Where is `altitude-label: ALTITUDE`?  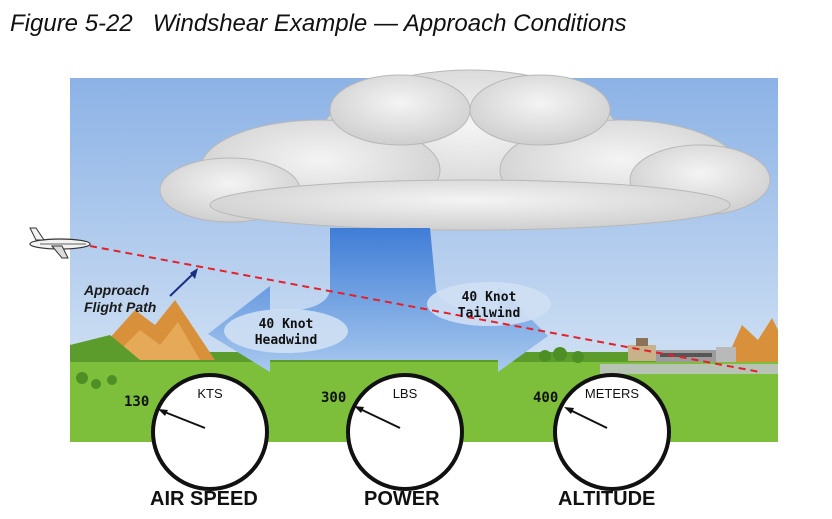
altitude-label: ALTITUDE is located at coordinates (607, 499).